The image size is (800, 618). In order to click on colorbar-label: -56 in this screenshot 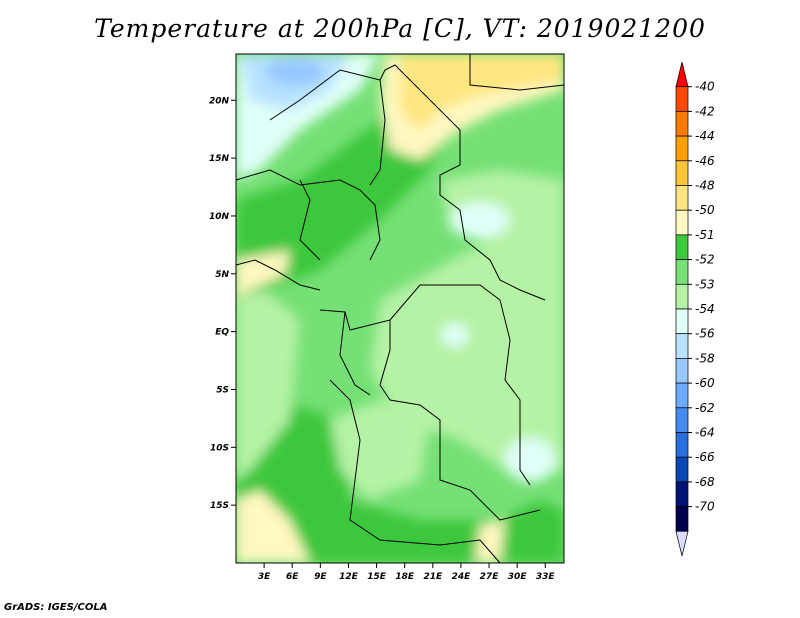, I will do `click(705, 334)`.